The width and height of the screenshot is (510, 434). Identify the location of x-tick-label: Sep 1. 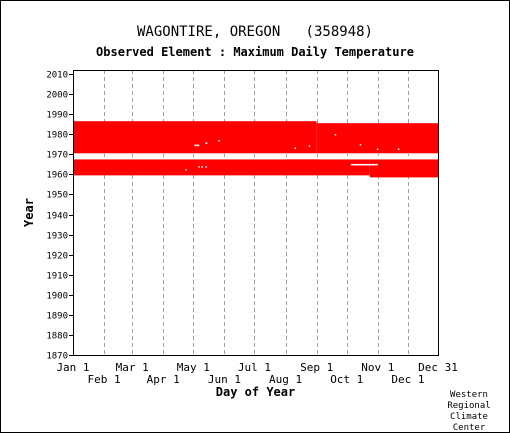
(316, 367).